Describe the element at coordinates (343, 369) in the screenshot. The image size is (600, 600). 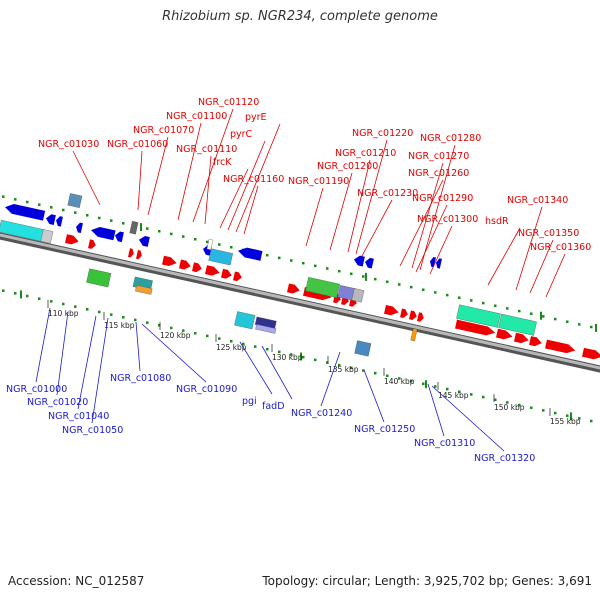
I see `tick-label: 135 kbp` at that location.